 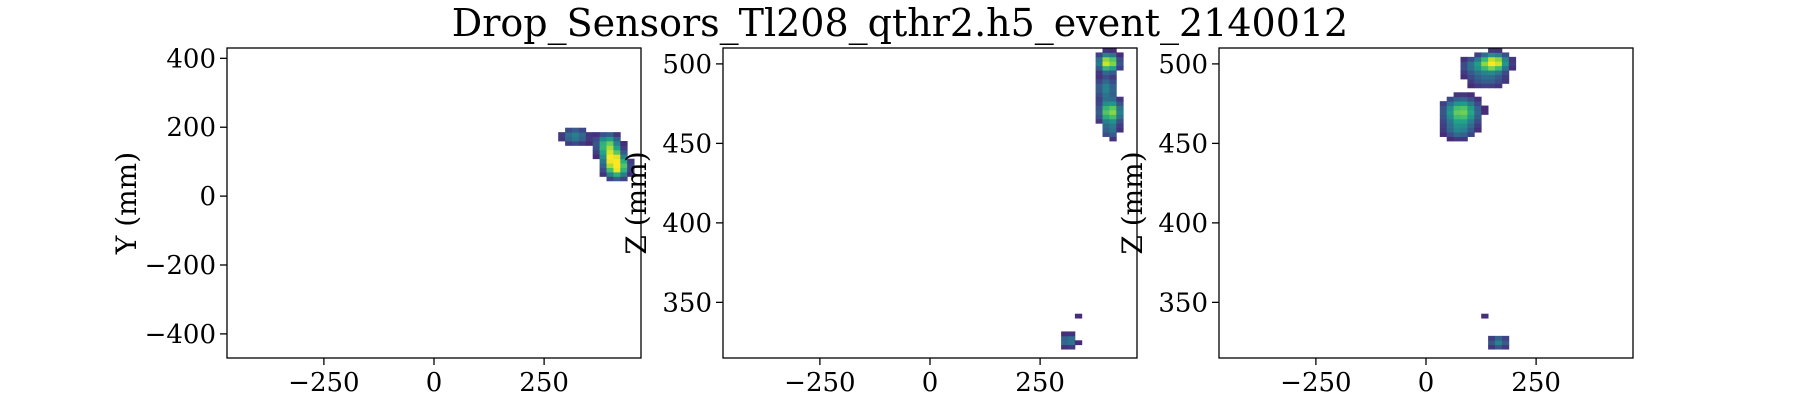 What do you see at coordinates (180, 335) in the screenshot?
I see `y-tick-label: −400` at bounding box center [180, 335].